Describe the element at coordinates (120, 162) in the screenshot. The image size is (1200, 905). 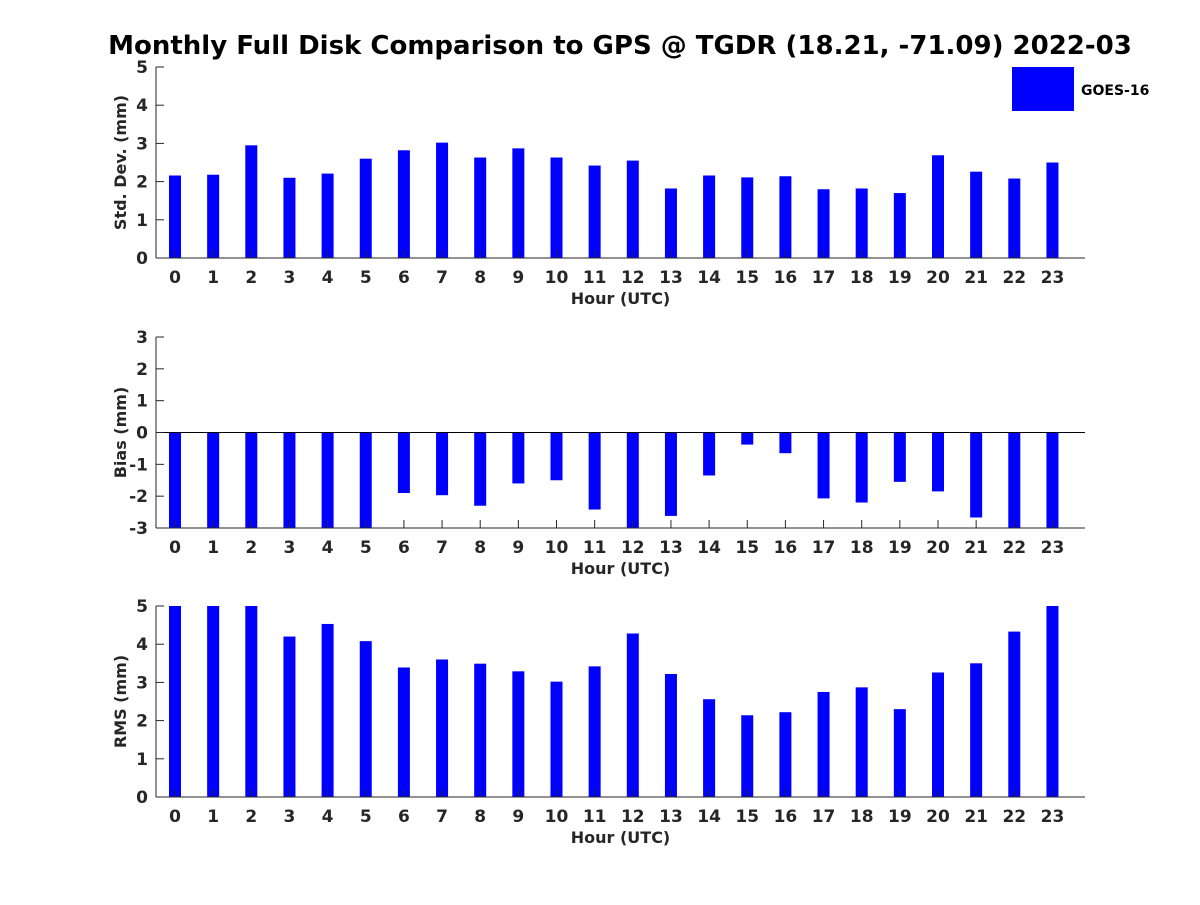
I see `y-axis-label: Std. Dev. (mm)` at that location.